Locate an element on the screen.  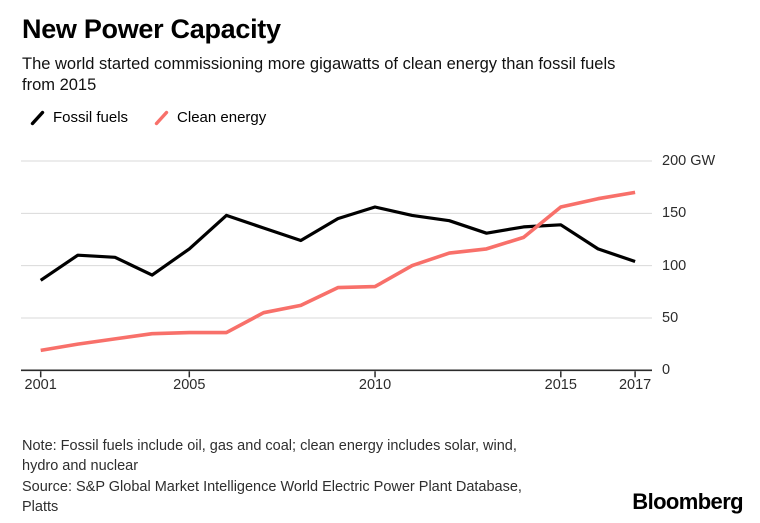
y-axis-label-50: 50 is located at coordinates (670, 317).